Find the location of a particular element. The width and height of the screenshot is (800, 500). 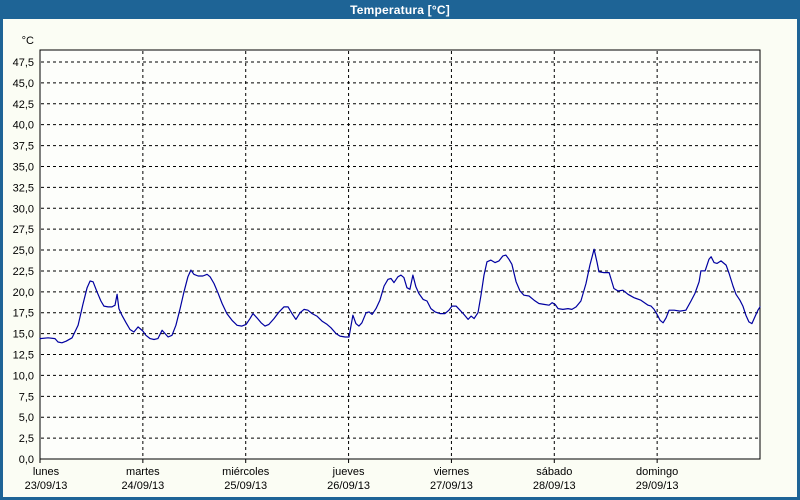

window-title: Temperatura [°C] is located at coordinates (400, 9).